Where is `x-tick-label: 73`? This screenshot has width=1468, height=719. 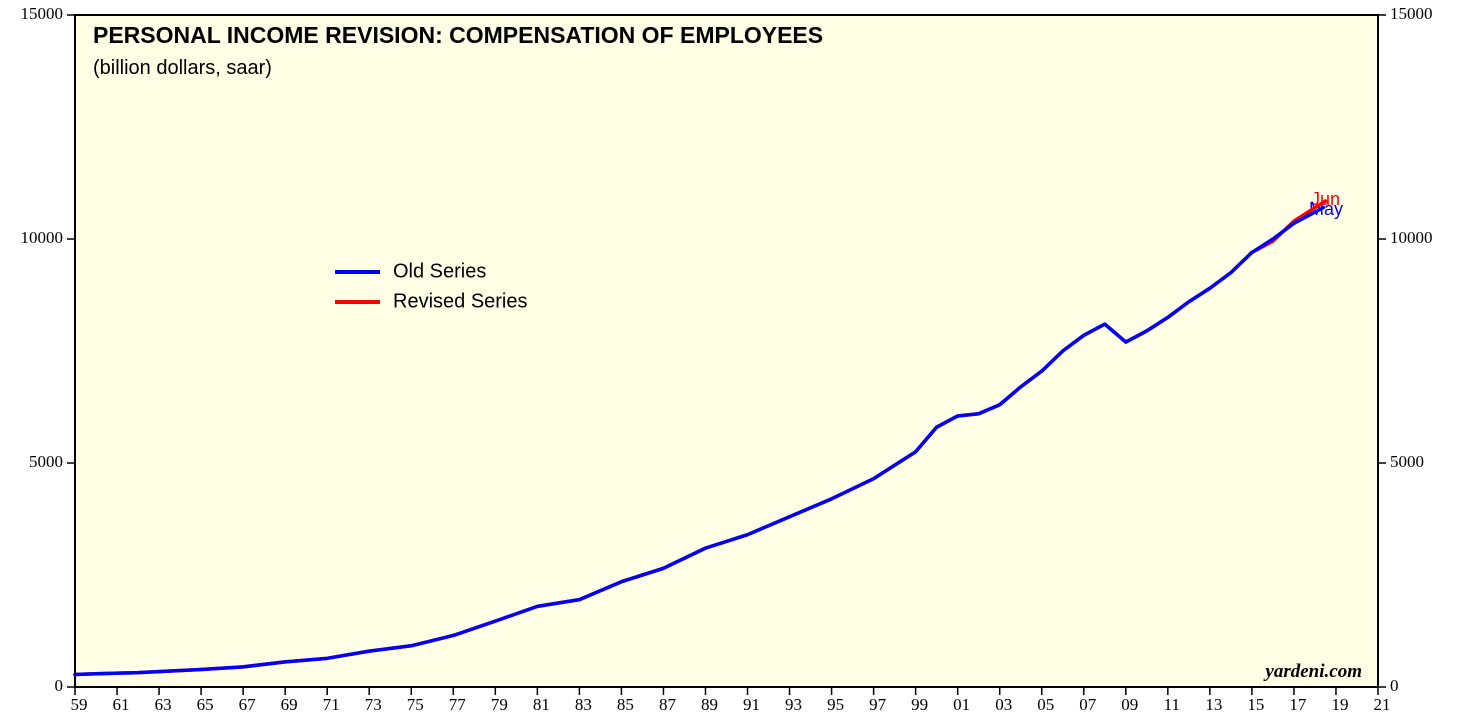 x-tick-label: 73 is located at coordinates (373, 704).